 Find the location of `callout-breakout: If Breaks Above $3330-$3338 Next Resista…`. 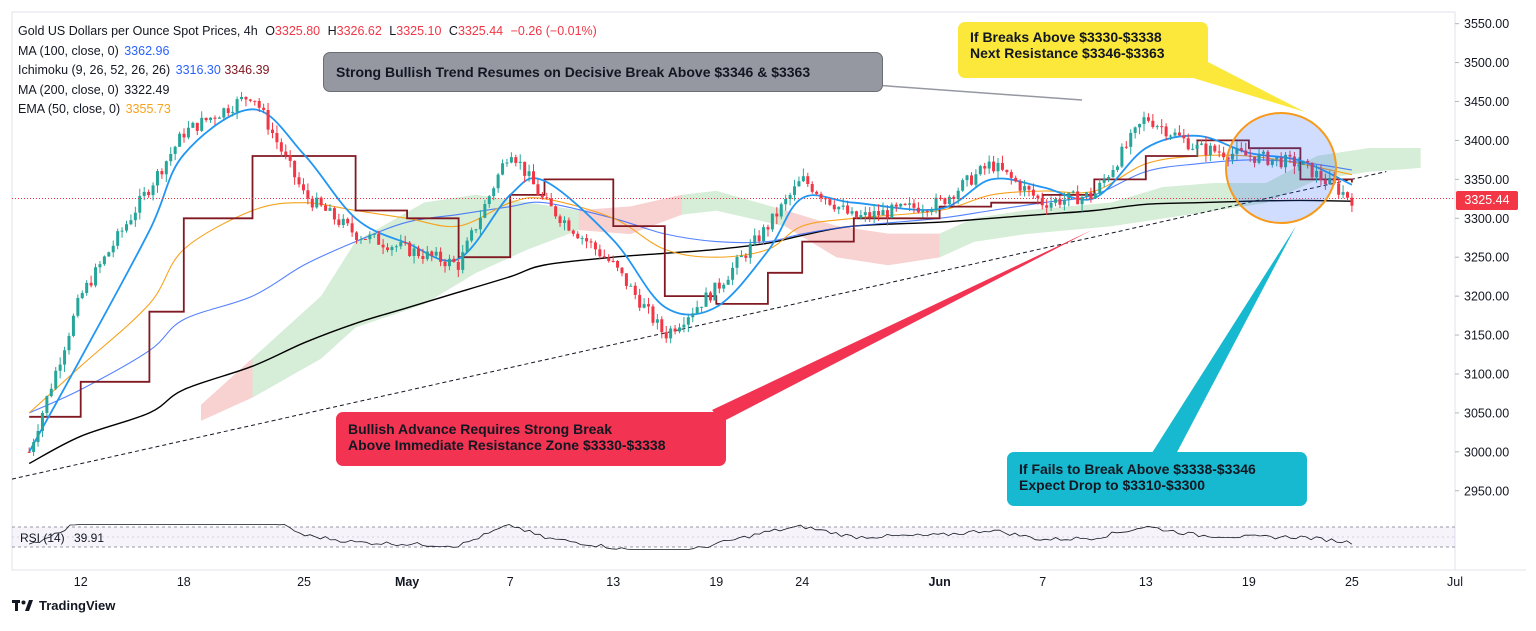

callout-breakout: If Breaks Above $3330-$3338 Next Resista… is located at coordinates (1083, 50).